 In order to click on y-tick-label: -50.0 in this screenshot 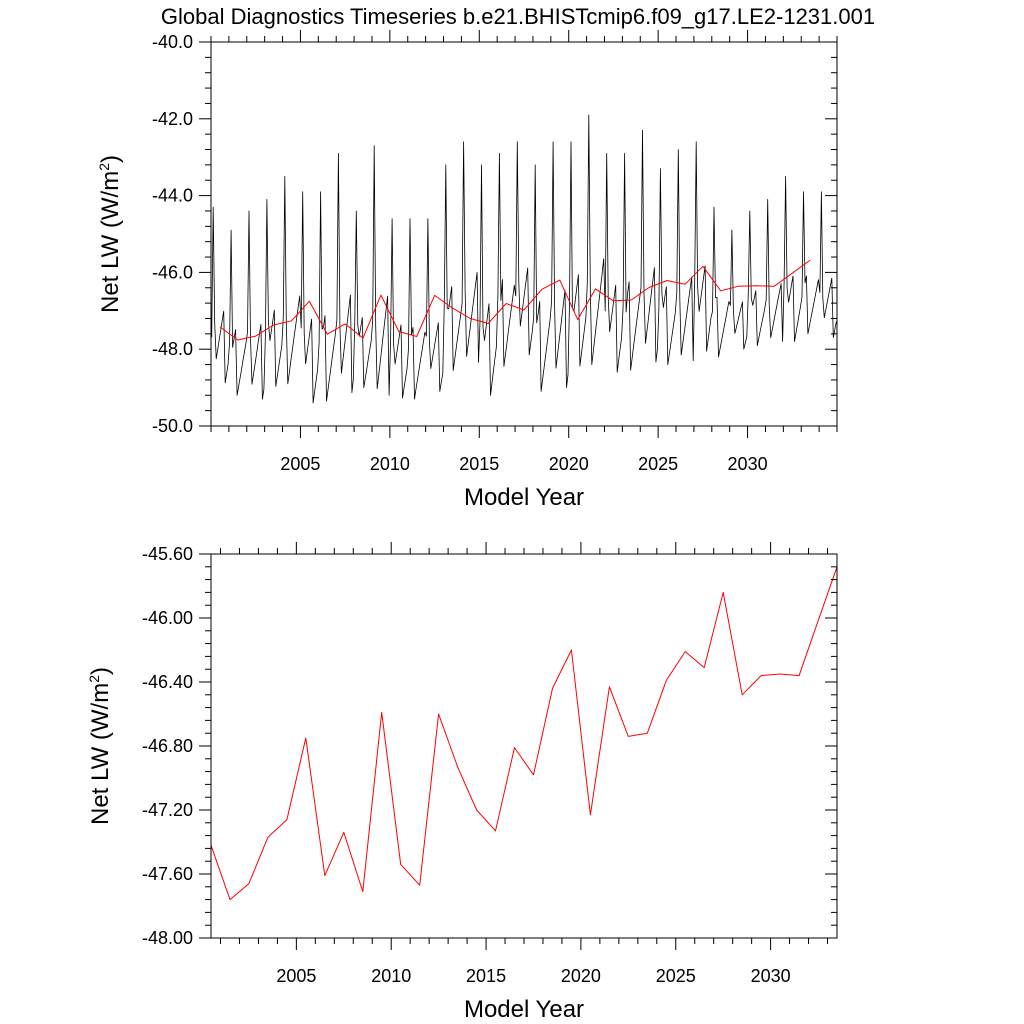, I will do `click(172, 426)`.